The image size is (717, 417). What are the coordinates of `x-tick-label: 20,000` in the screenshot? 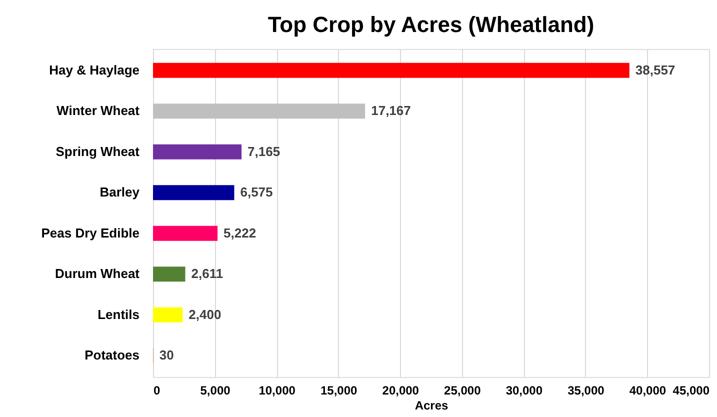 It's located at (401, 391).